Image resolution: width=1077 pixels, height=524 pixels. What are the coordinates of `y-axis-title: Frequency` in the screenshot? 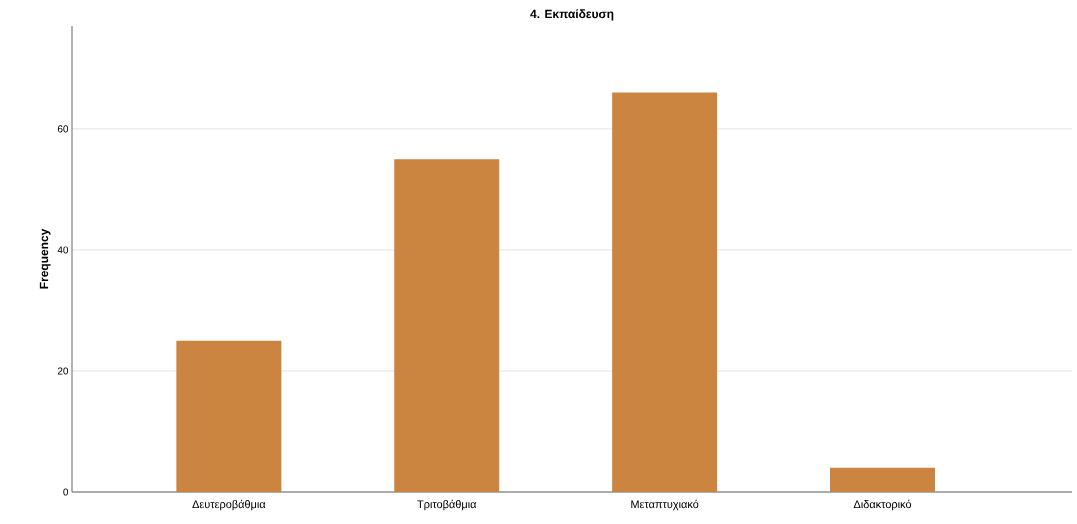 It's located at (45, 258).